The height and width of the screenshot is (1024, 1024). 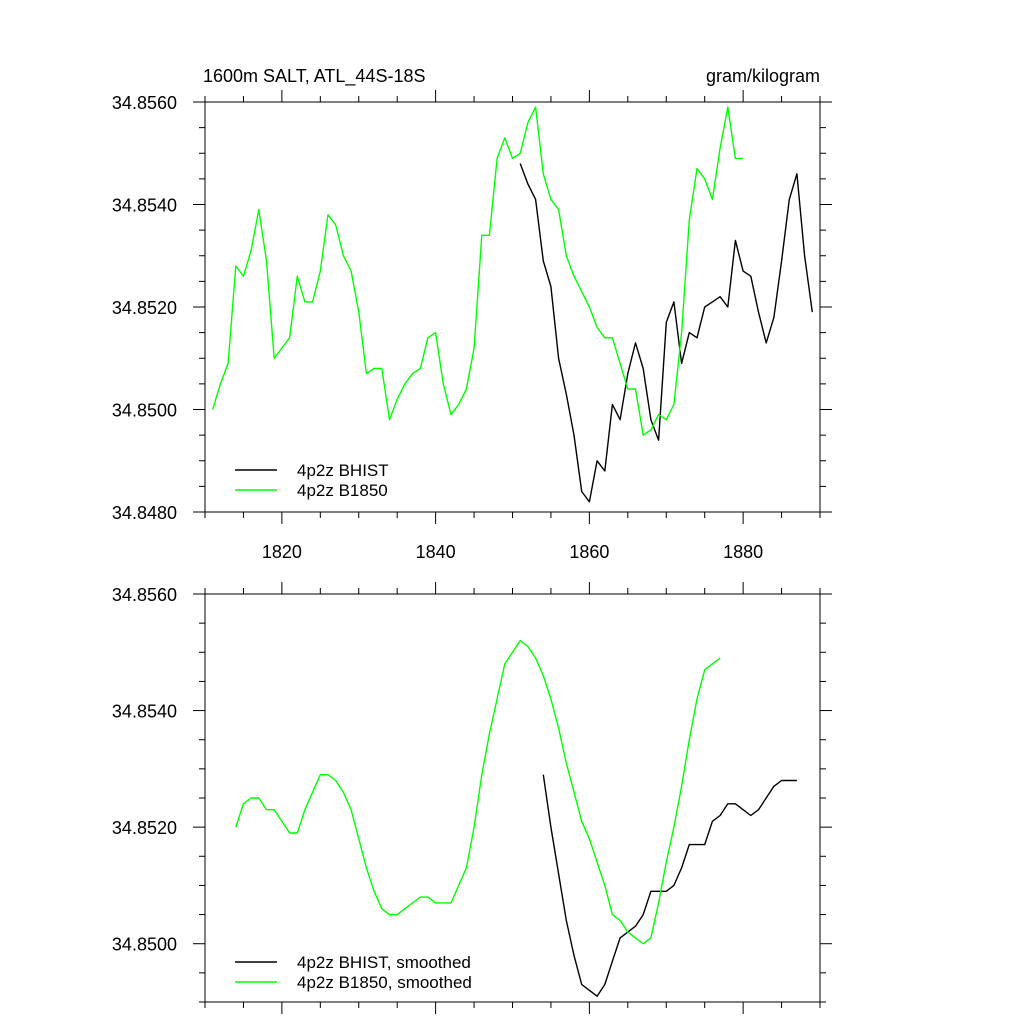 I want to click on legend-label: 4p2z B1850, so click(x=342, y=490).